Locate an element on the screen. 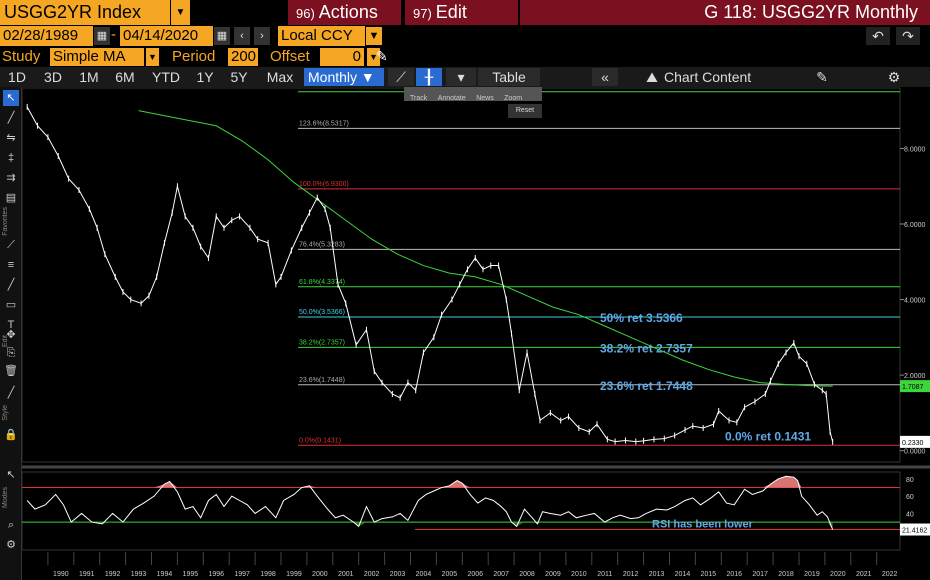 The width and height of the screenshot is (930, 580). y-tick-label: 0.0000 is located at coordinates (915, 452).